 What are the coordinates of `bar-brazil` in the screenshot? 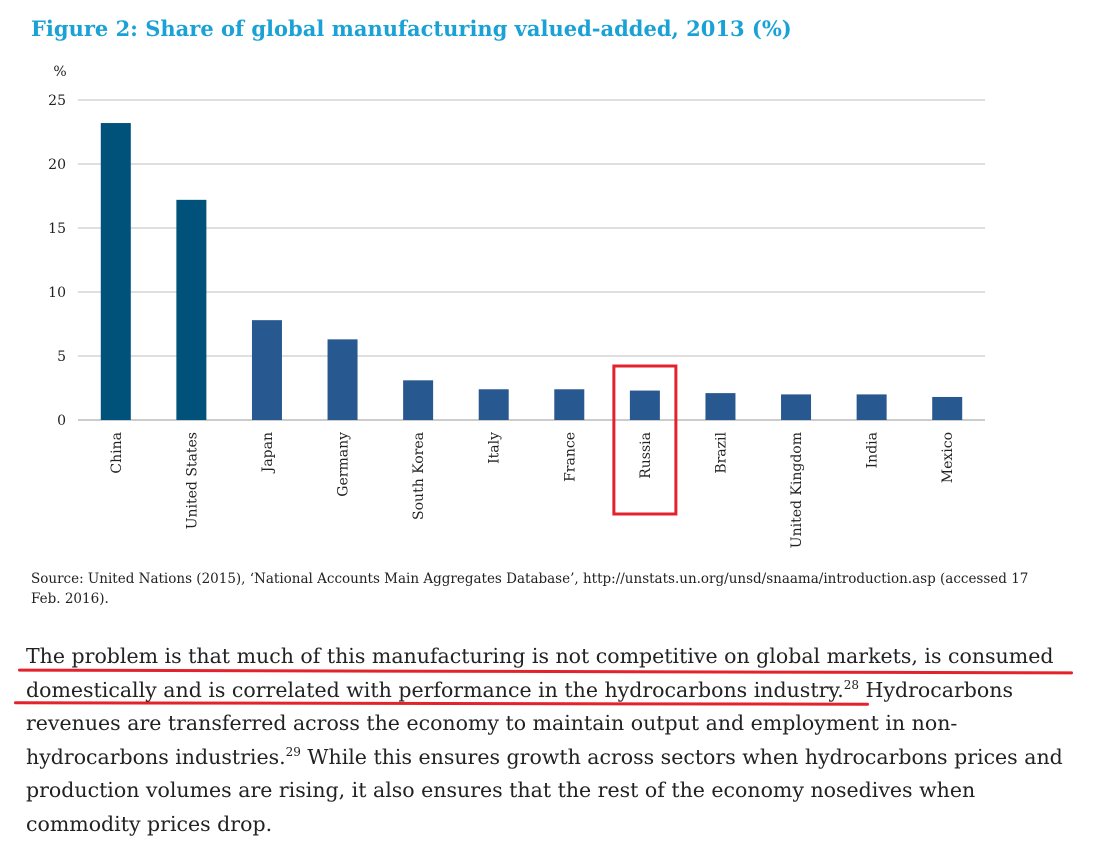 It's located at (720, 406).